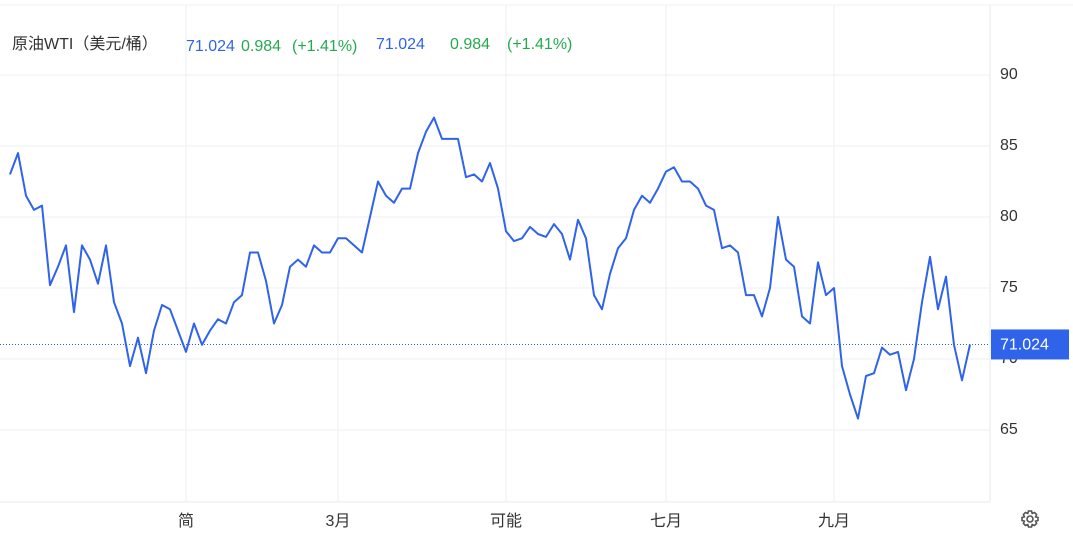 This screenshot has width=1073, height=537. What do you see at coordinates (186, 521) in the screenshot?
I see `x-tick-label: 简` at bounding box center [186, 521].